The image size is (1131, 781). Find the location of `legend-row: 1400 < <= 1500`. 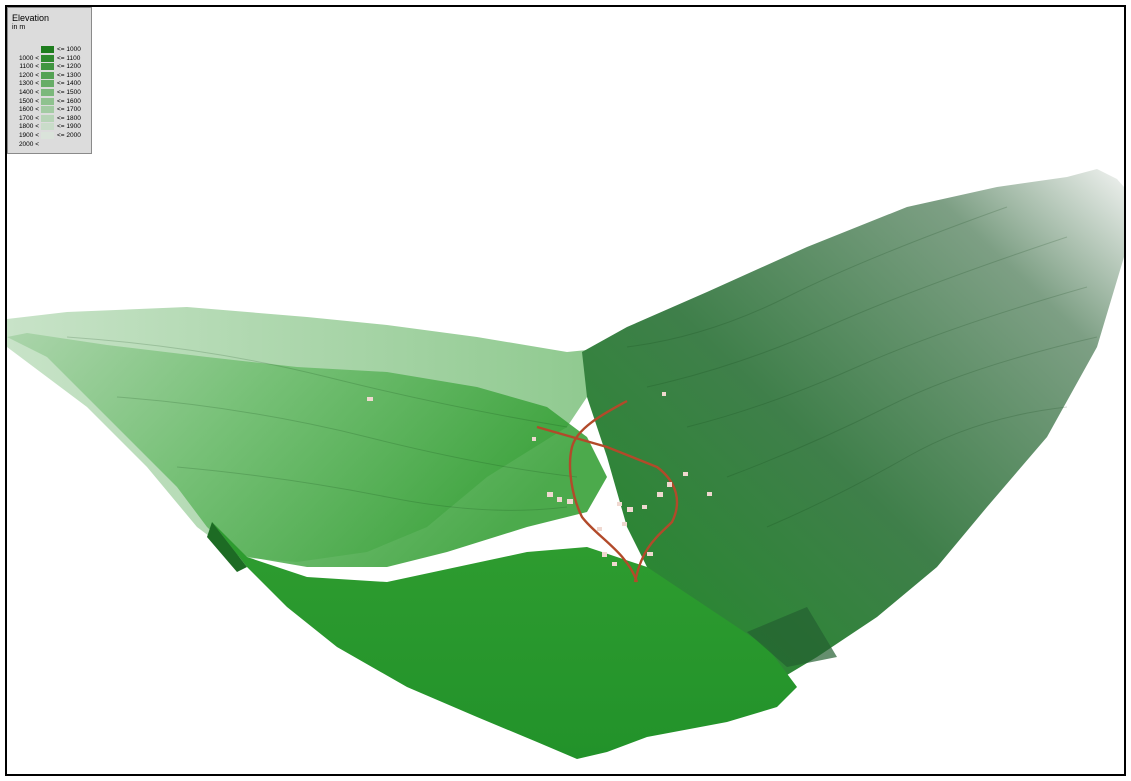

legend-row: 1400 < <= 1500 is located at coordinates (50, 92).